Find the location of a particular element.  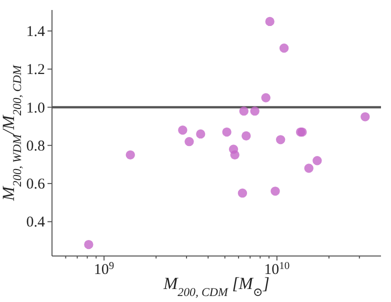

y-tick-label: 1.2 is located at coordinates (35, 70).